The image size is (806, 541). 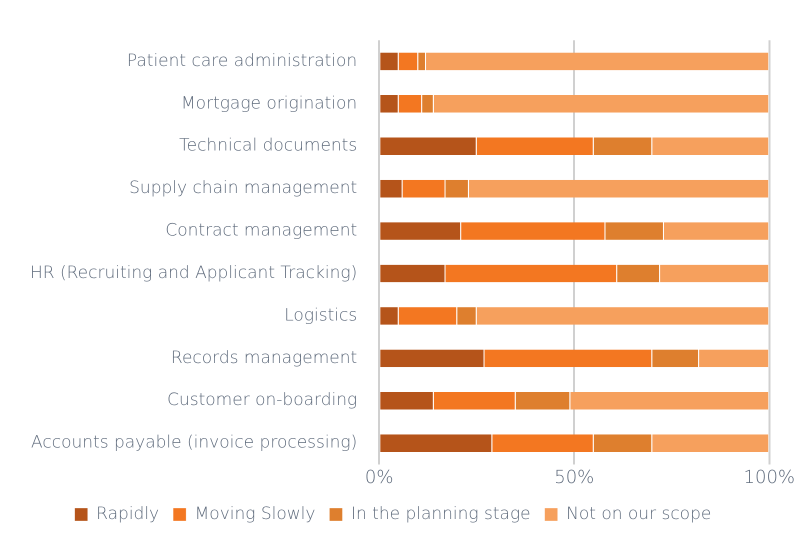 What do you see at coordinates (268, 146) in the screenshot?
I see `y-tick-label: Technical documents` at bounding box center [268, 146].